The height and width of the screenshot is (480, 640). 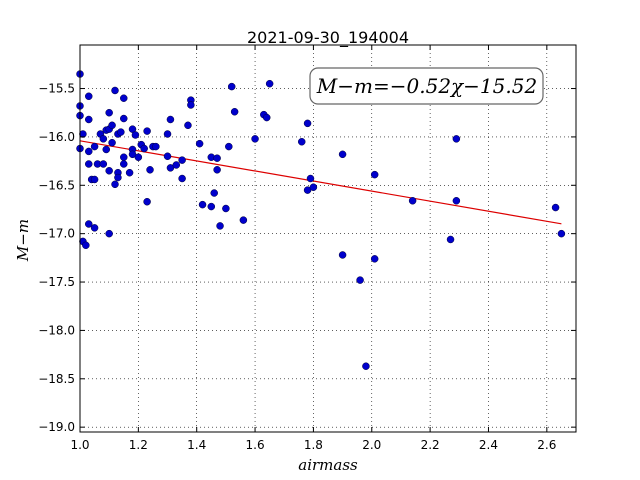 I want to click on x-tick-label: 2.0, so click(x=371, y=445).